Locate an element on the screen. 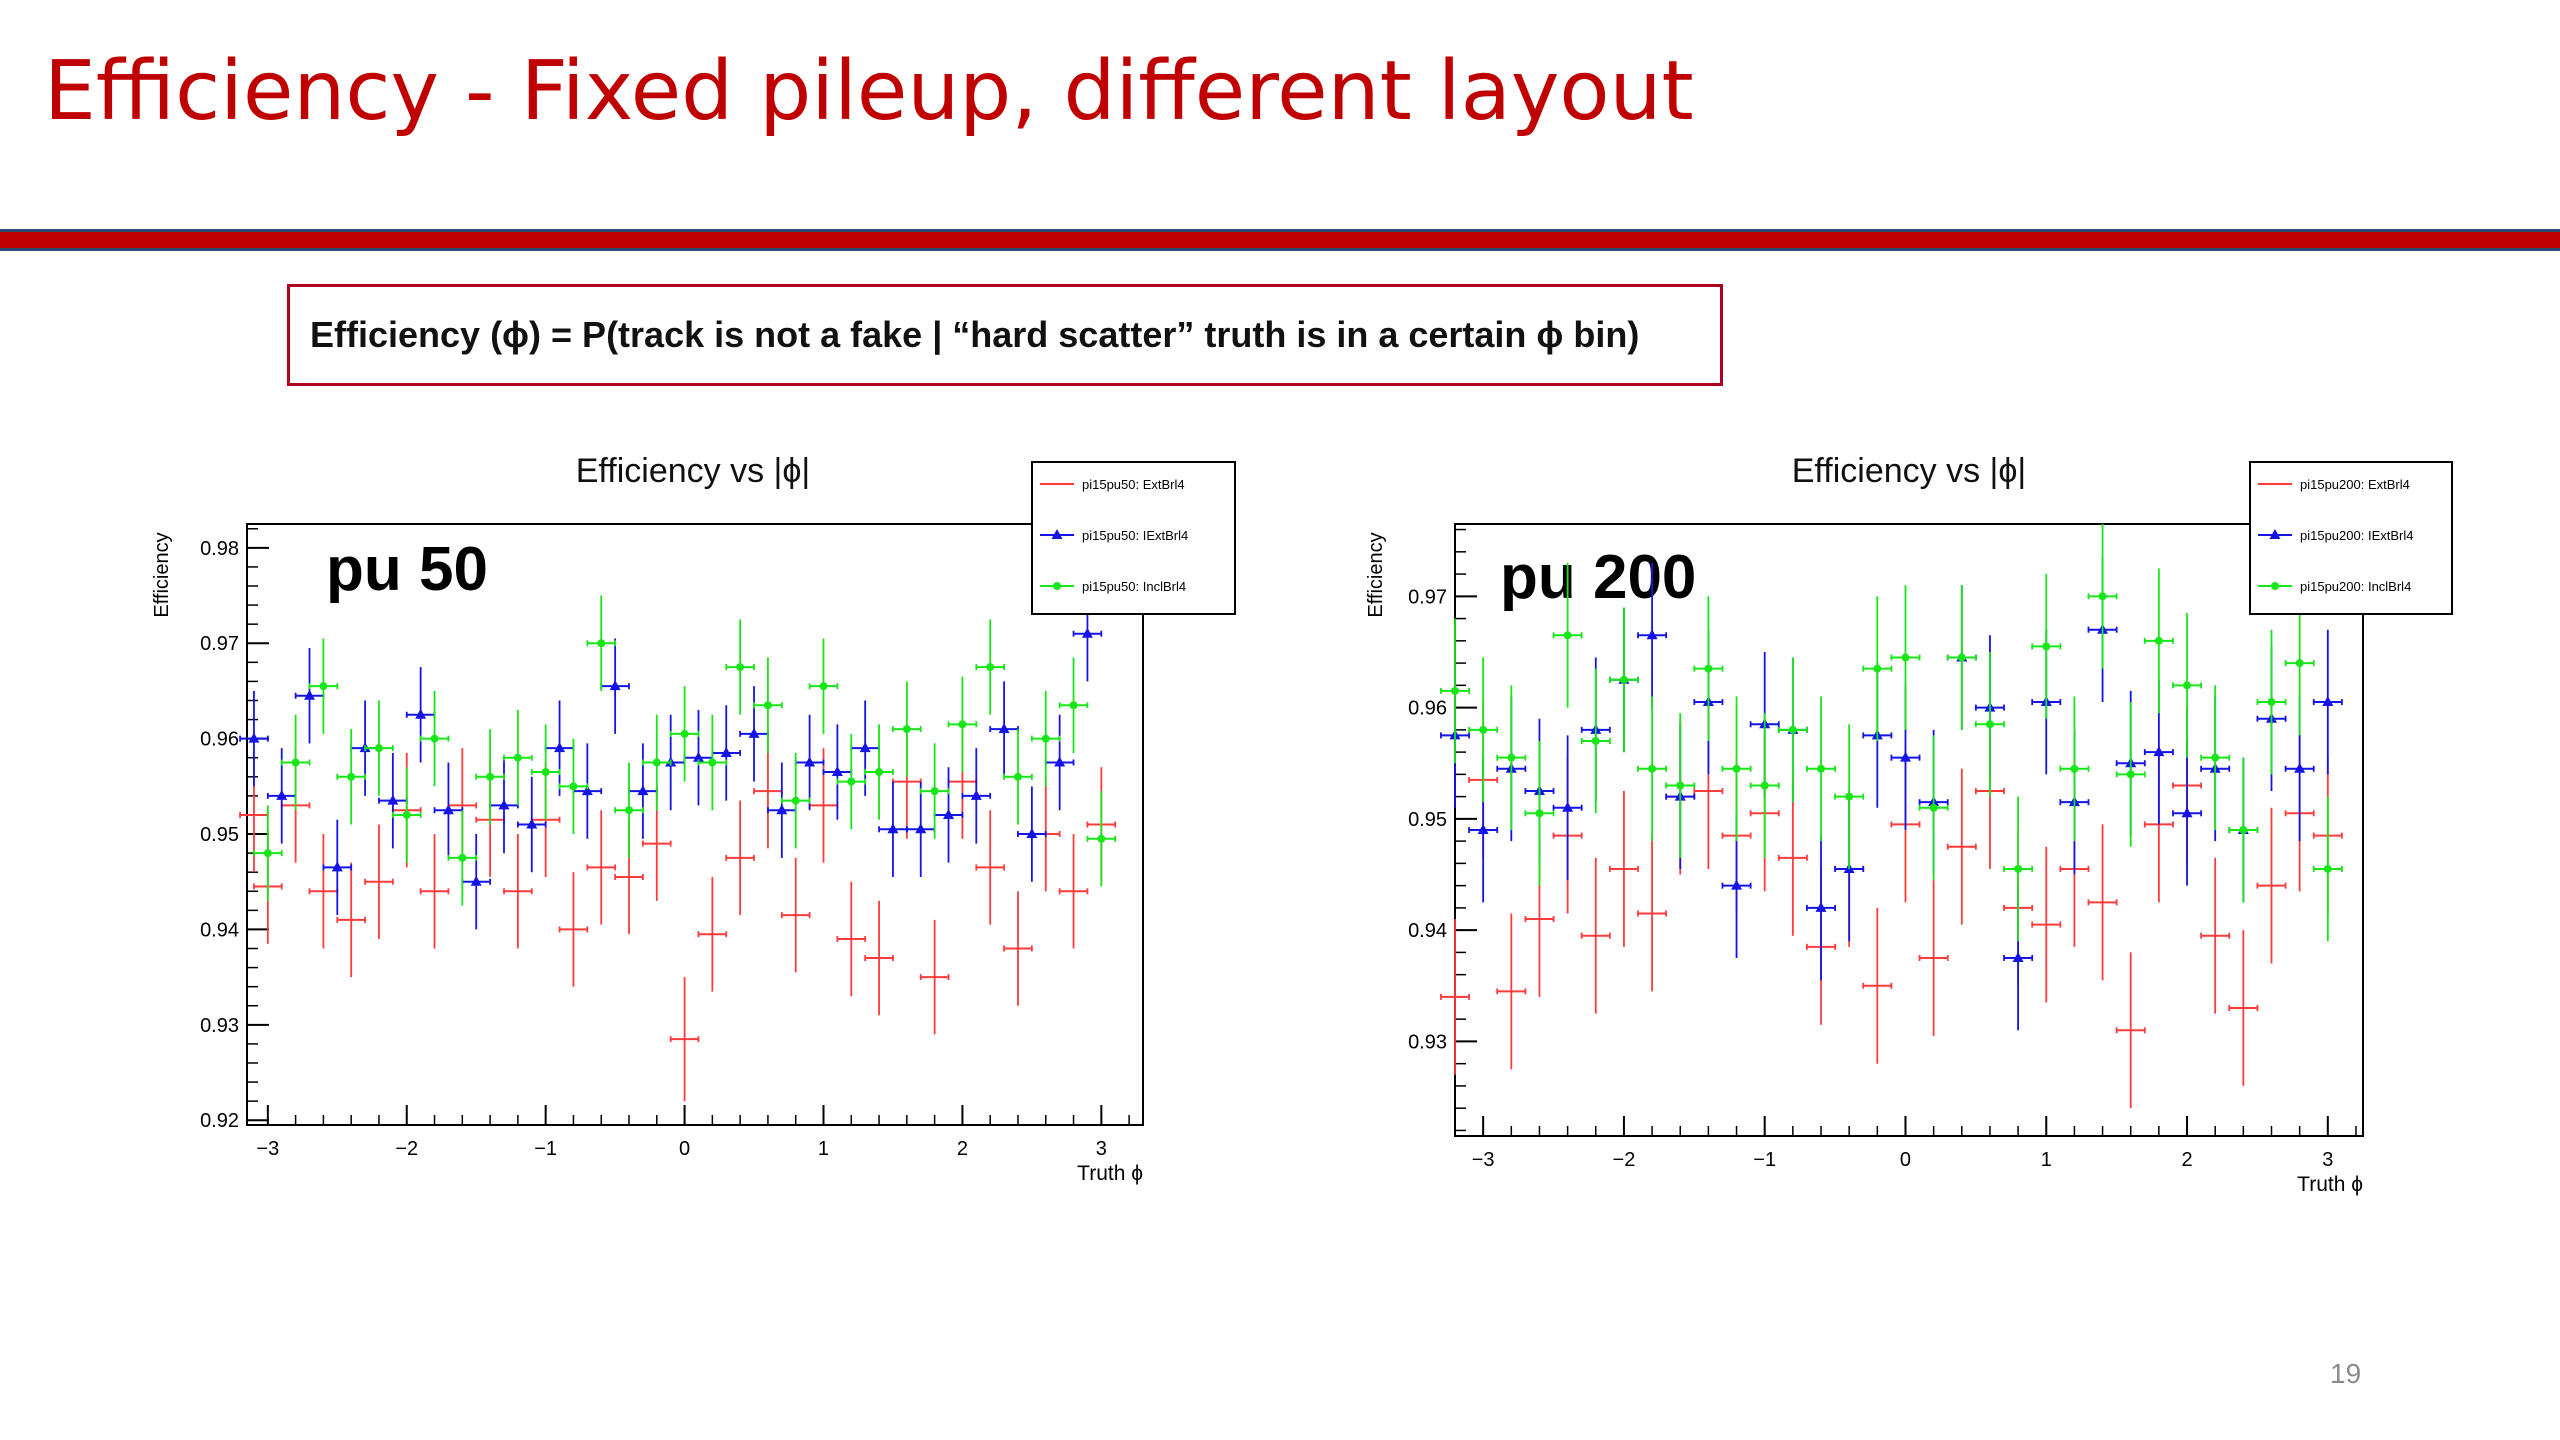  legend-box is located at coordinates (2351, 538).